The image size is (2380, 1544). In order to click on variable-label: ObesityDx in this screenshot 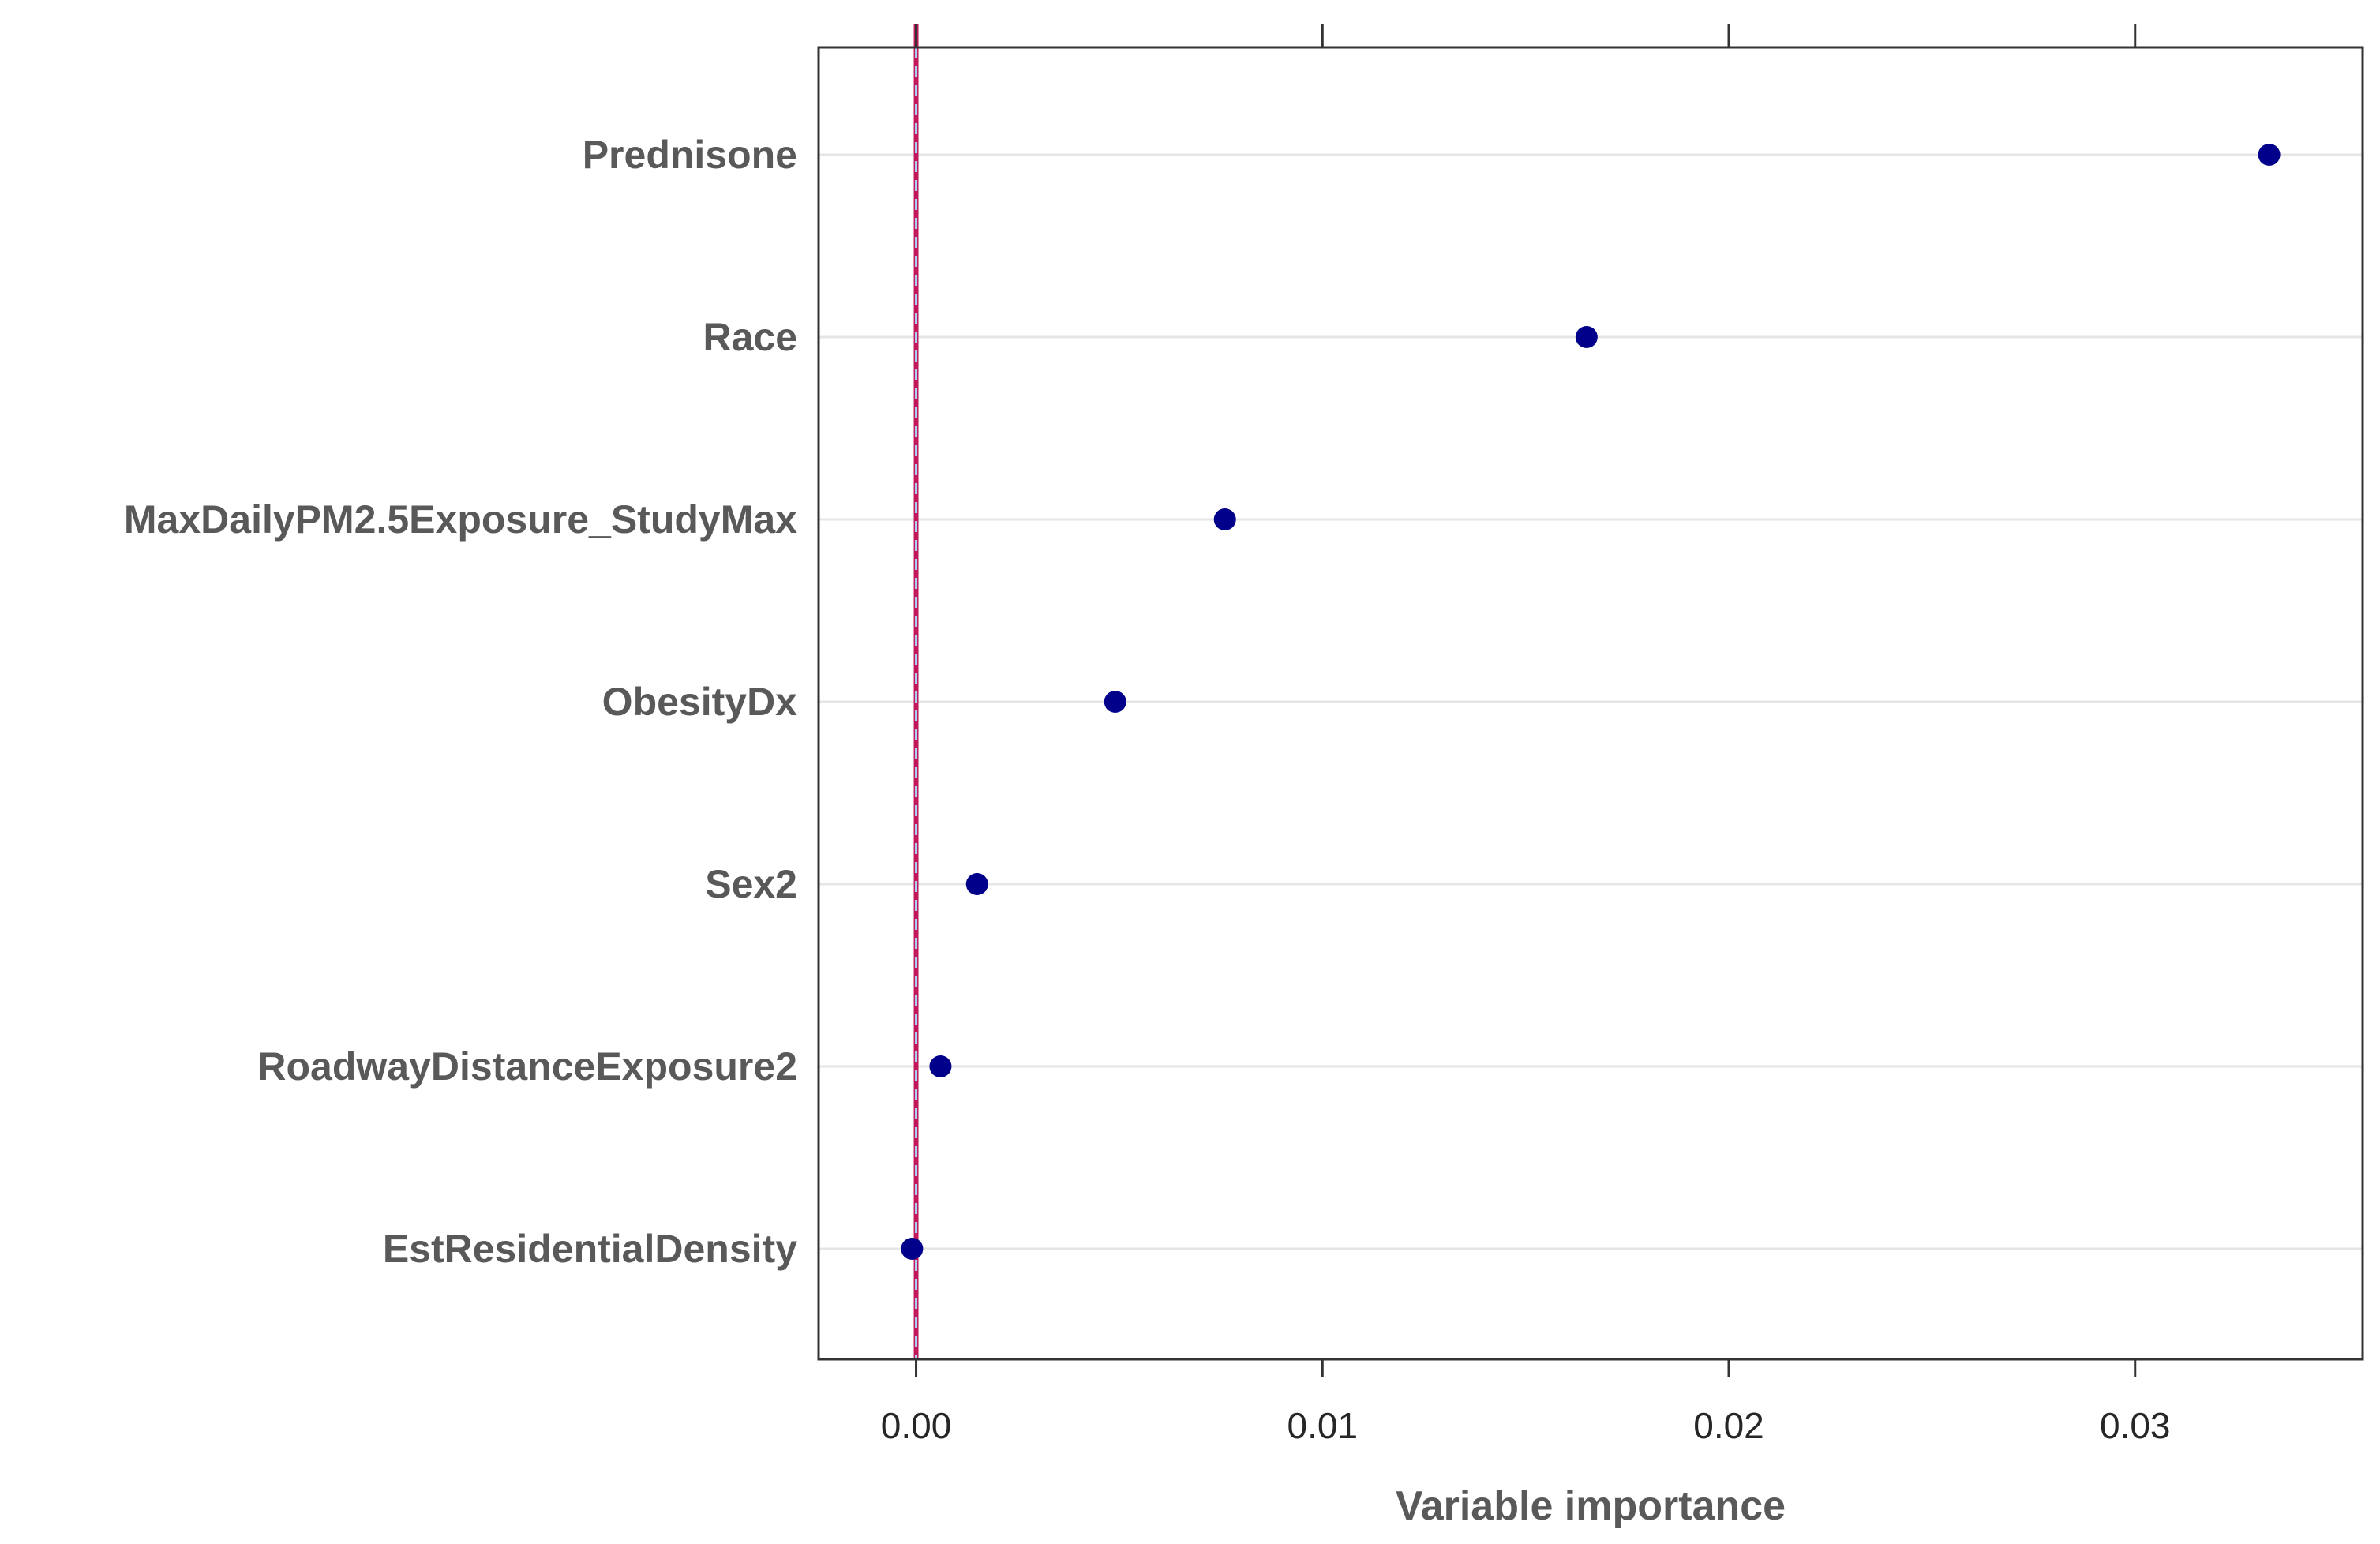, I will do `click(700, 702)`.